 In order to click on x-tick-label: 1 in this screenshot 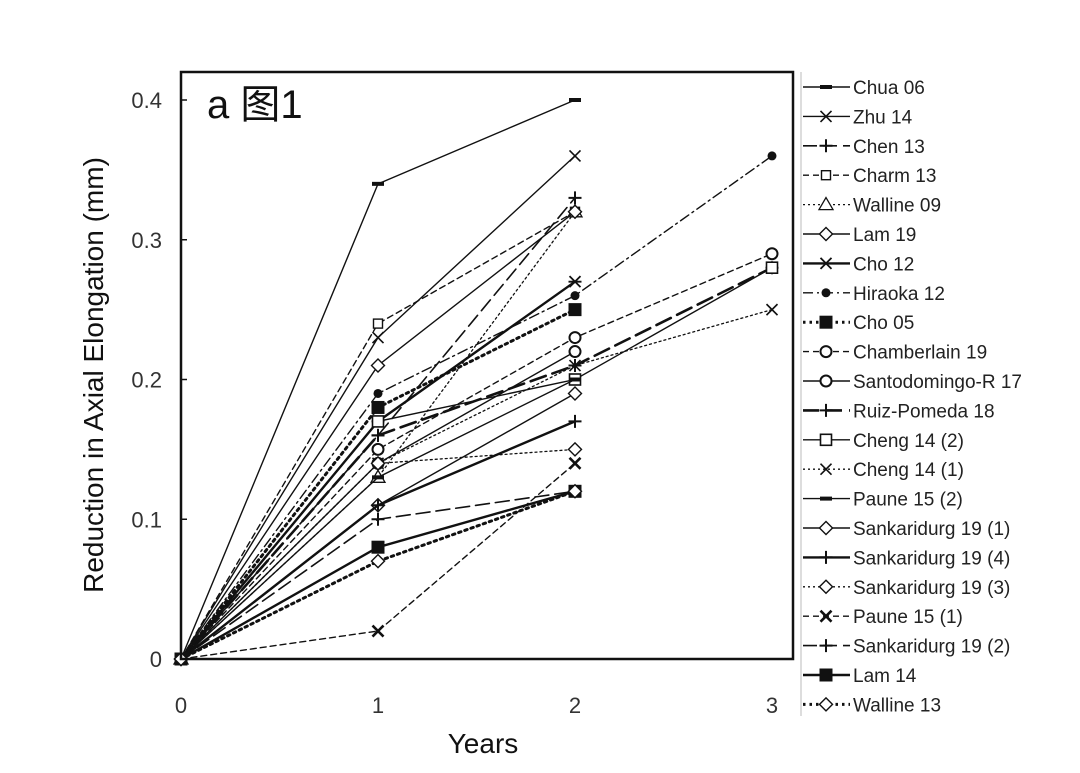, I will do `click(378, 705)`.